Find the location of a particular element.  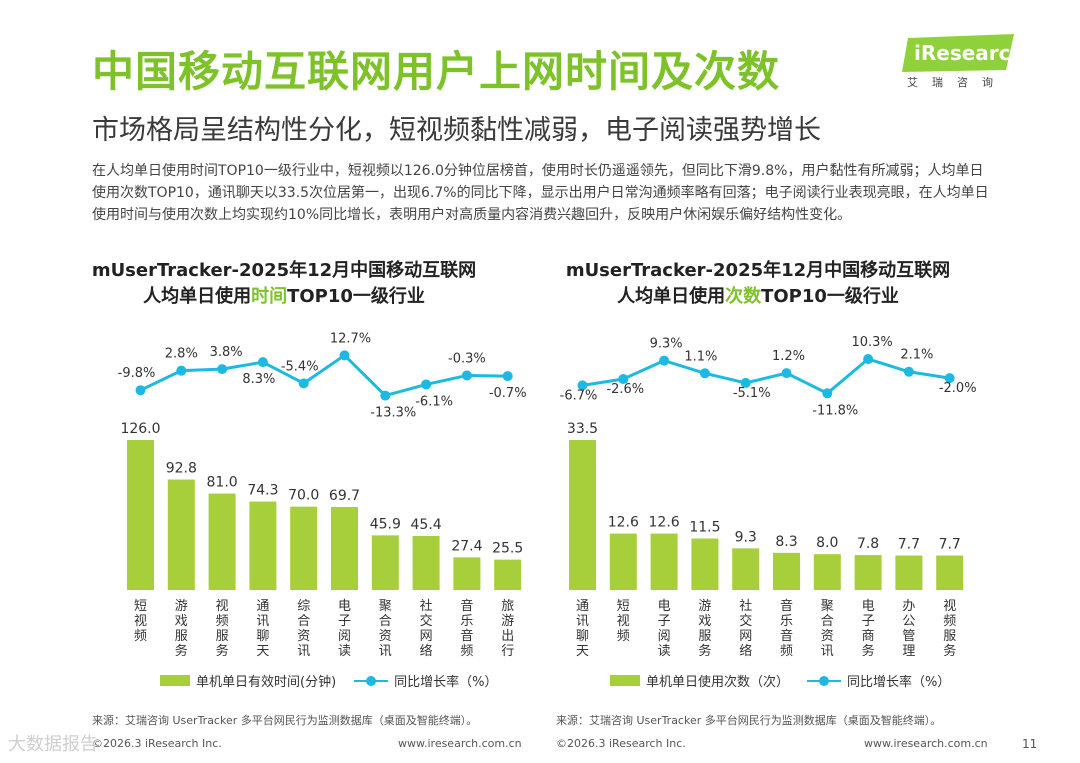

page-subtitle: 市场格局呈结构性分化，短视频黏性减弱，电子阅读强势增长 is located at coordinates (456, 130).